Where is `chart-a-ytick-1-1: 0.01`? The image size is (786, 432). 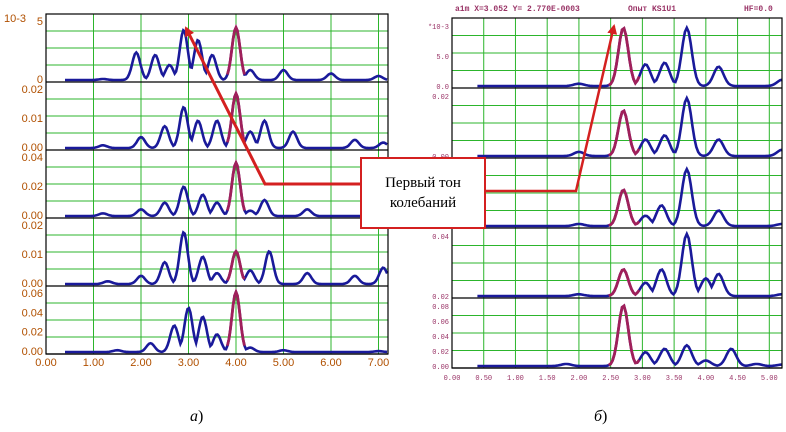 chart-a-ytick-1-1: 0.01 is located at coordinates (32, 119).